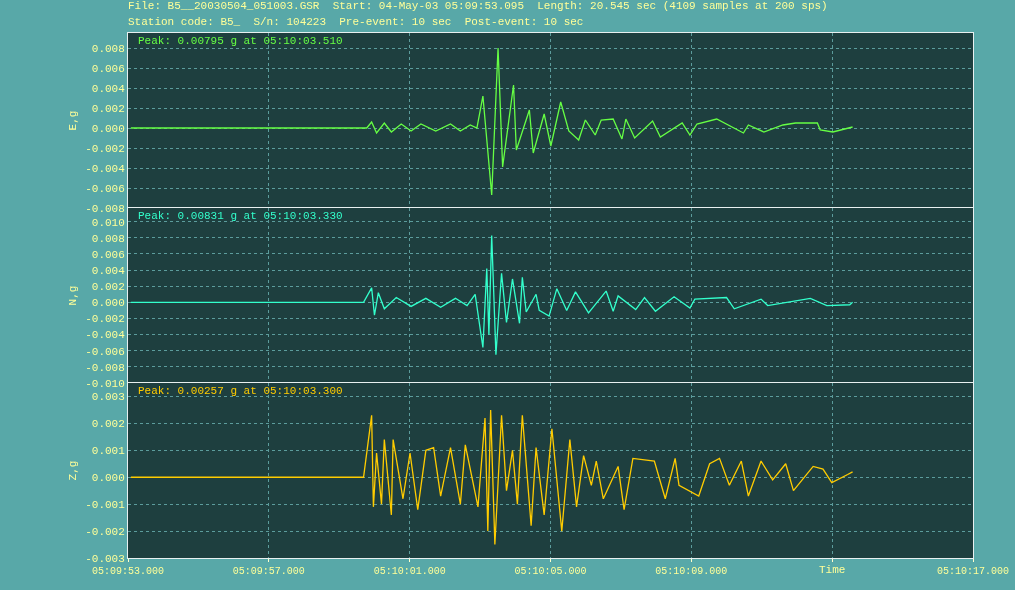  I want to click on x-tick-label: 05:09:57.000, so click(268, 571).